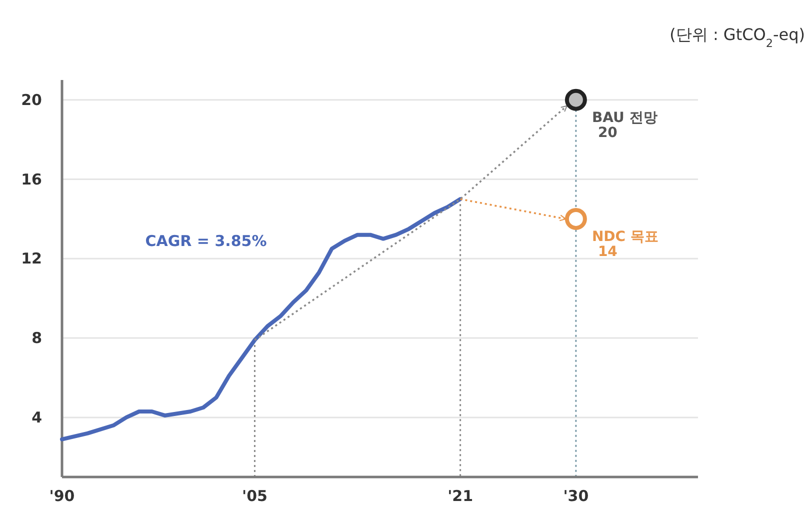 The image size is (811, 522). Describe the element at coordinates (206, 241) in the screenshot. I see `annotation: CAGR = 3.85%` at that location.